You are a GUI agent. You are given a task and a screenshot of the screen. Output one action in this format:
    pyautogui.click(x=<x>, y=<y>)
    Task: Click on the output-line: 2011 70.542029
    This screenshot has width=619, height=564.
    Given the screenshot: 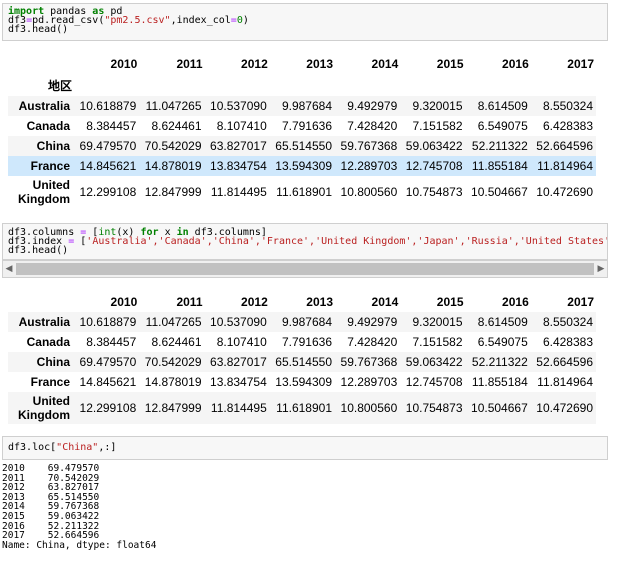 What is the action you would take?
    pyautogui.click(x=51, y=478)
    